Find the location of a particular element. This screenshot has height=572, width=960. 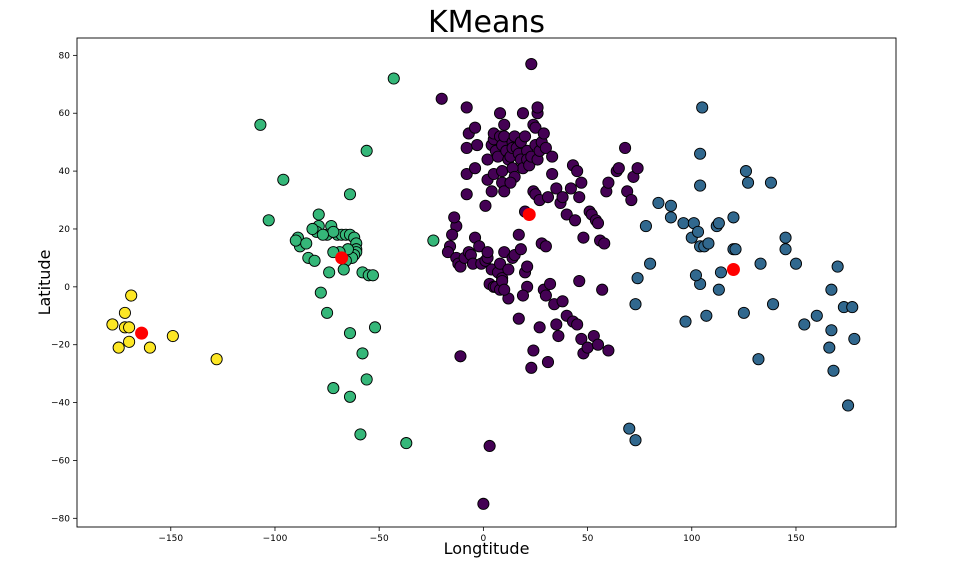

x-tick-label: −150 is located at coordinates (170, 539).